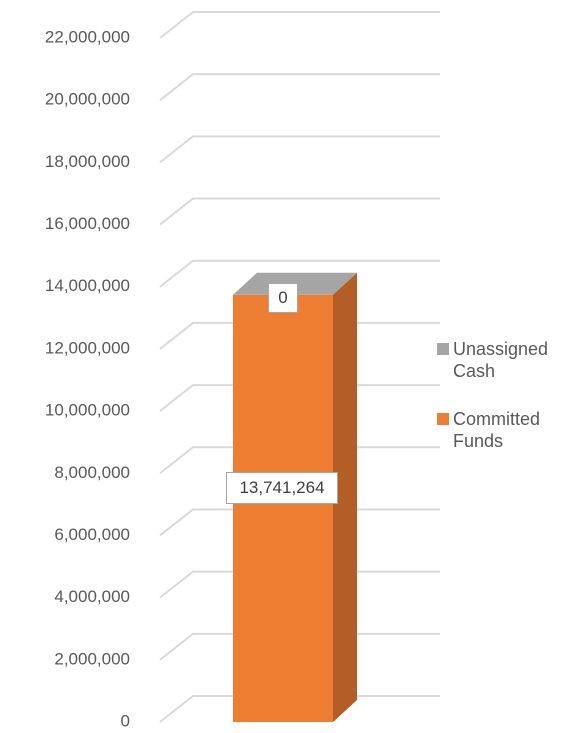 The image size is (587, 733). Describe the element at coordinates (125, 720) in the screenshot. I see `y-tick-label: 0` at that location.